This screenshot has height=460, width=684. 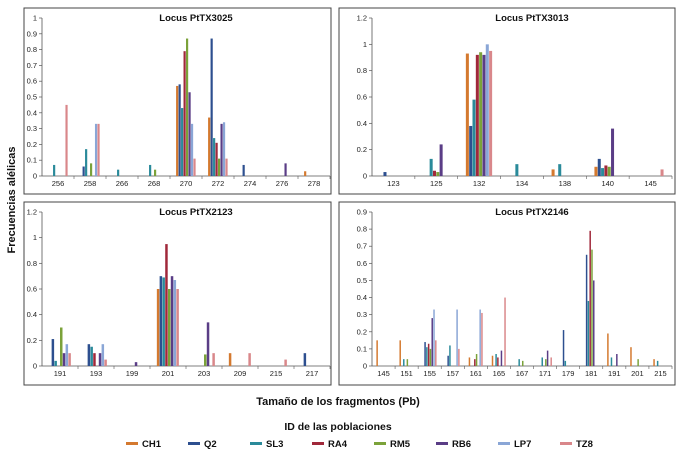 I want to click on x-tick-label: 258, so click(x=90, y=183).